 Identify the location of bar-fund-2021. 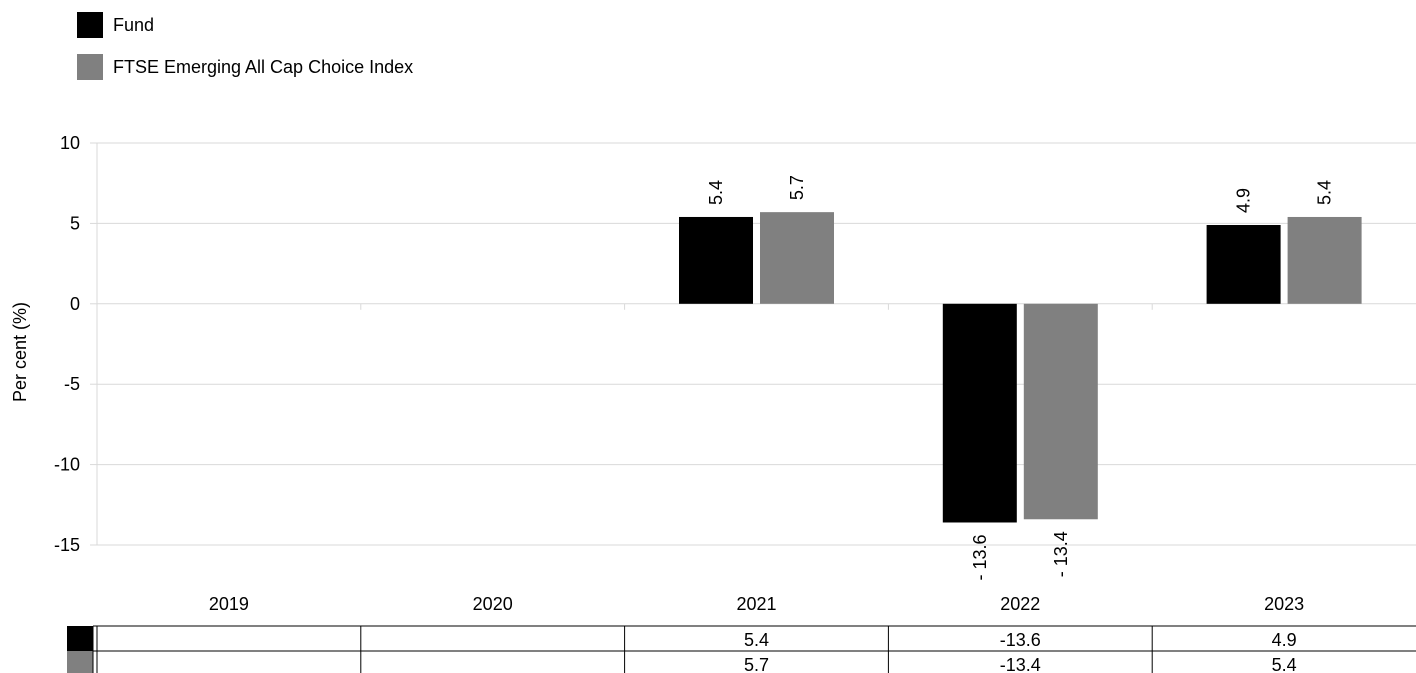
(716, 260).